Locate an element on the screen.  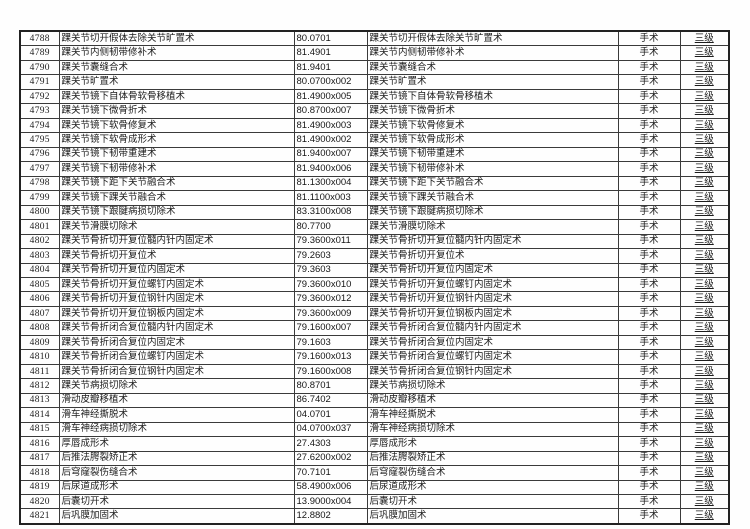
procedure-name-cell: 踝关节病损切除术 is located at coordinates (176, 386).